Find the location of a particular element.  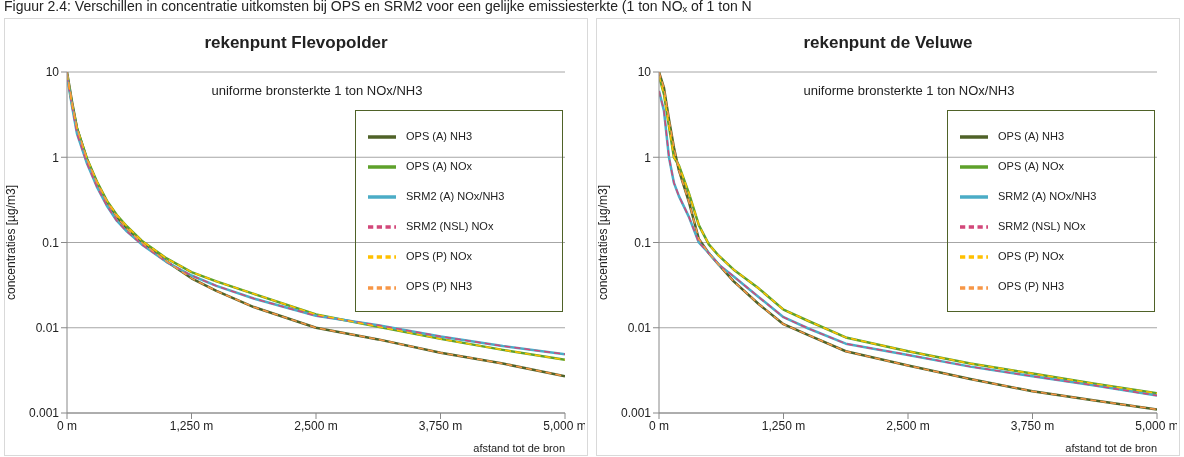

text: Figuur 2.4: Verschillen in concentratie uitkomsten bij OPS en SRM2 voor een gelijke emissiesterkte (1 ton NOₓ of 1 ton N is located at coordinates (378, 7).